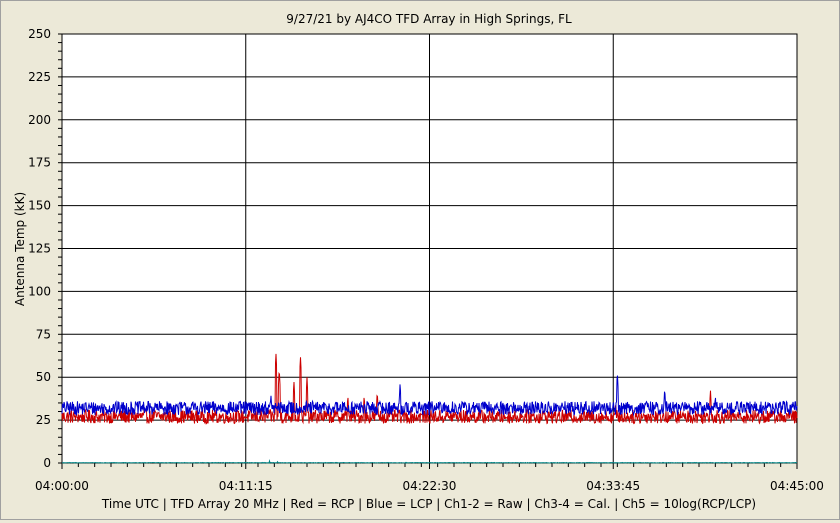 The height and width of the screenshot is (523, 840). What do you see at coordinates (62, 486) in the screenshot?
I see `x-tick-label: 04:00:00` at bounding box center [62, 486].